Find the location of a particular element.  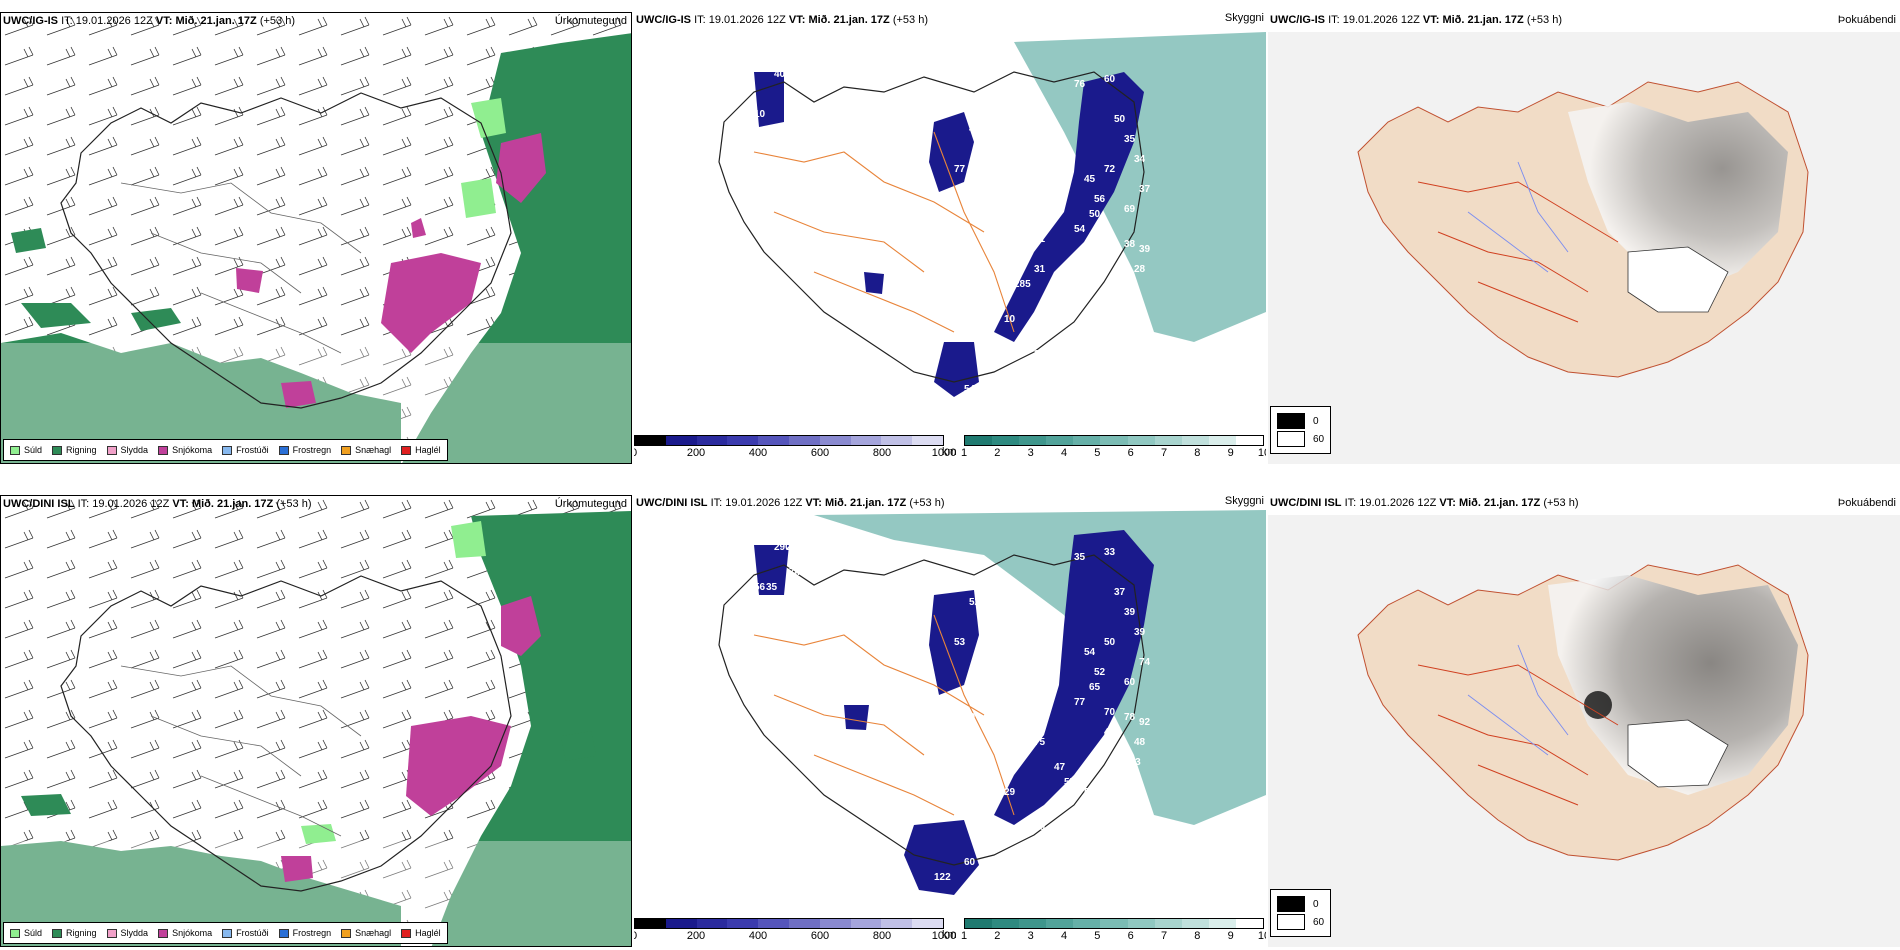

visibility-value-label: 21 is located at coordinates (1040, 389).